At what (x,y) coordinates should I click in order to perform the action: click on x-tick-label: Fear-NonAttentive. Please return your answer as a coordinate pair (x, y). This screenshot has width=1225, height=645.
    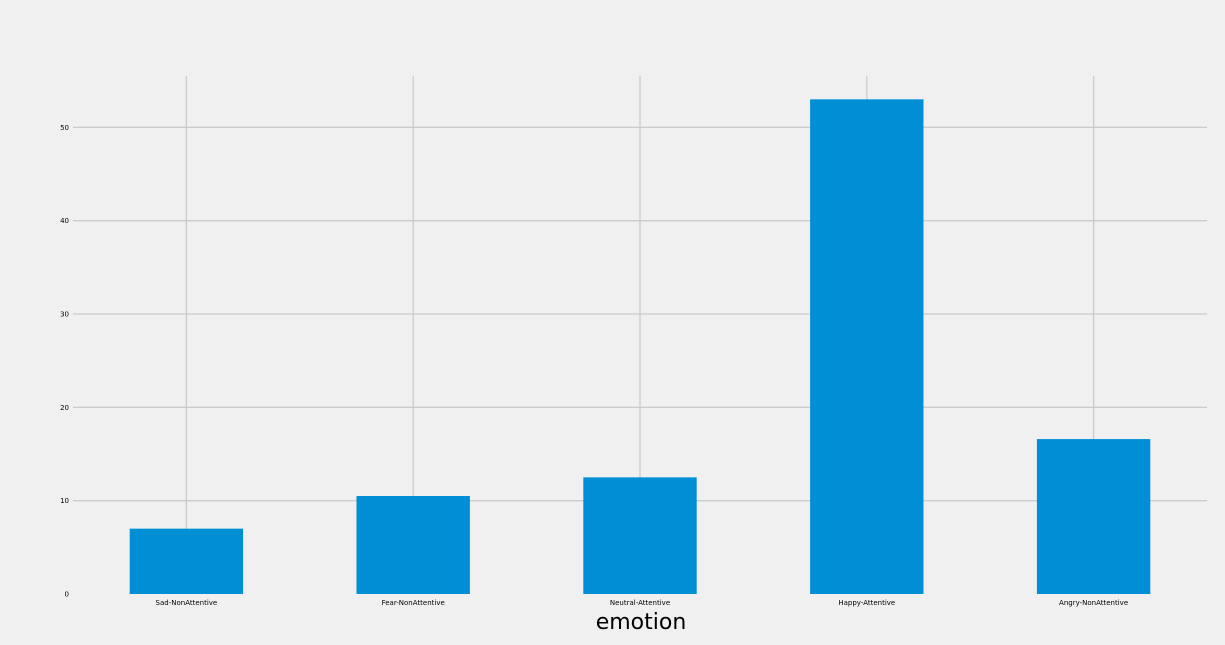
    Looking at the image, I should click on (413, 603).